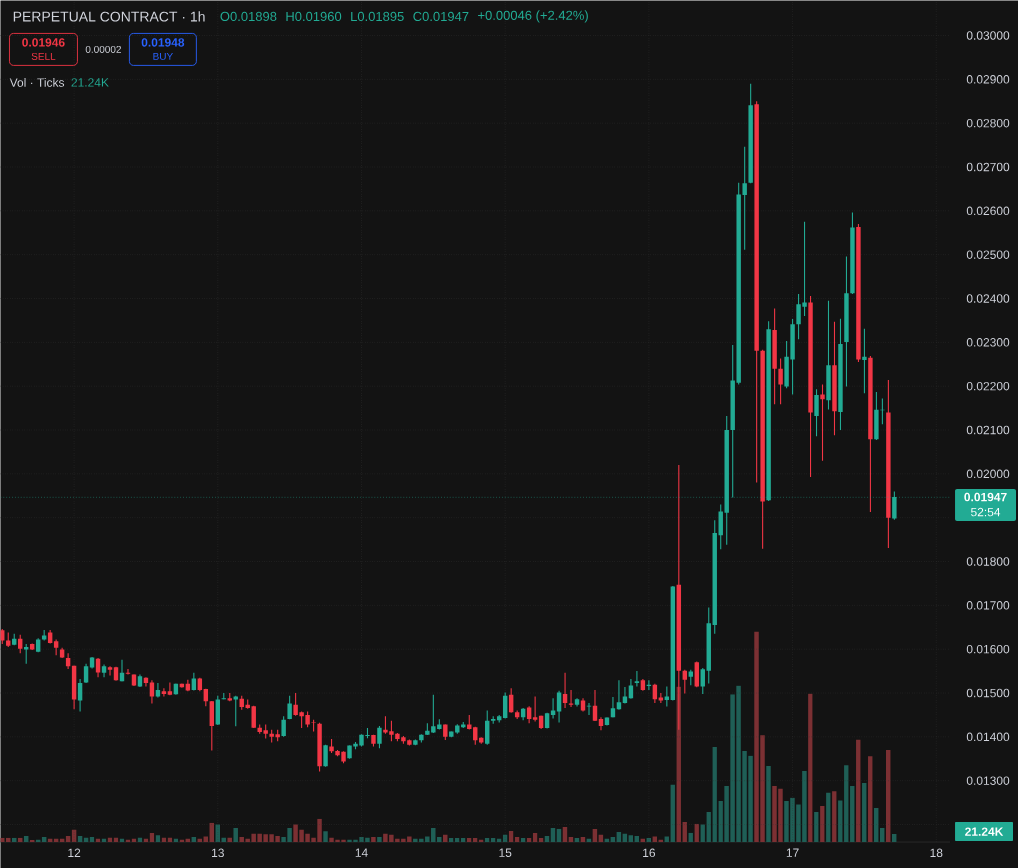 The width and height of the screenshot is (1018, 868). Describe the element at coordinates (988, 649) in the screenshot. I see `y-tick-label: 0.01600` at that location.